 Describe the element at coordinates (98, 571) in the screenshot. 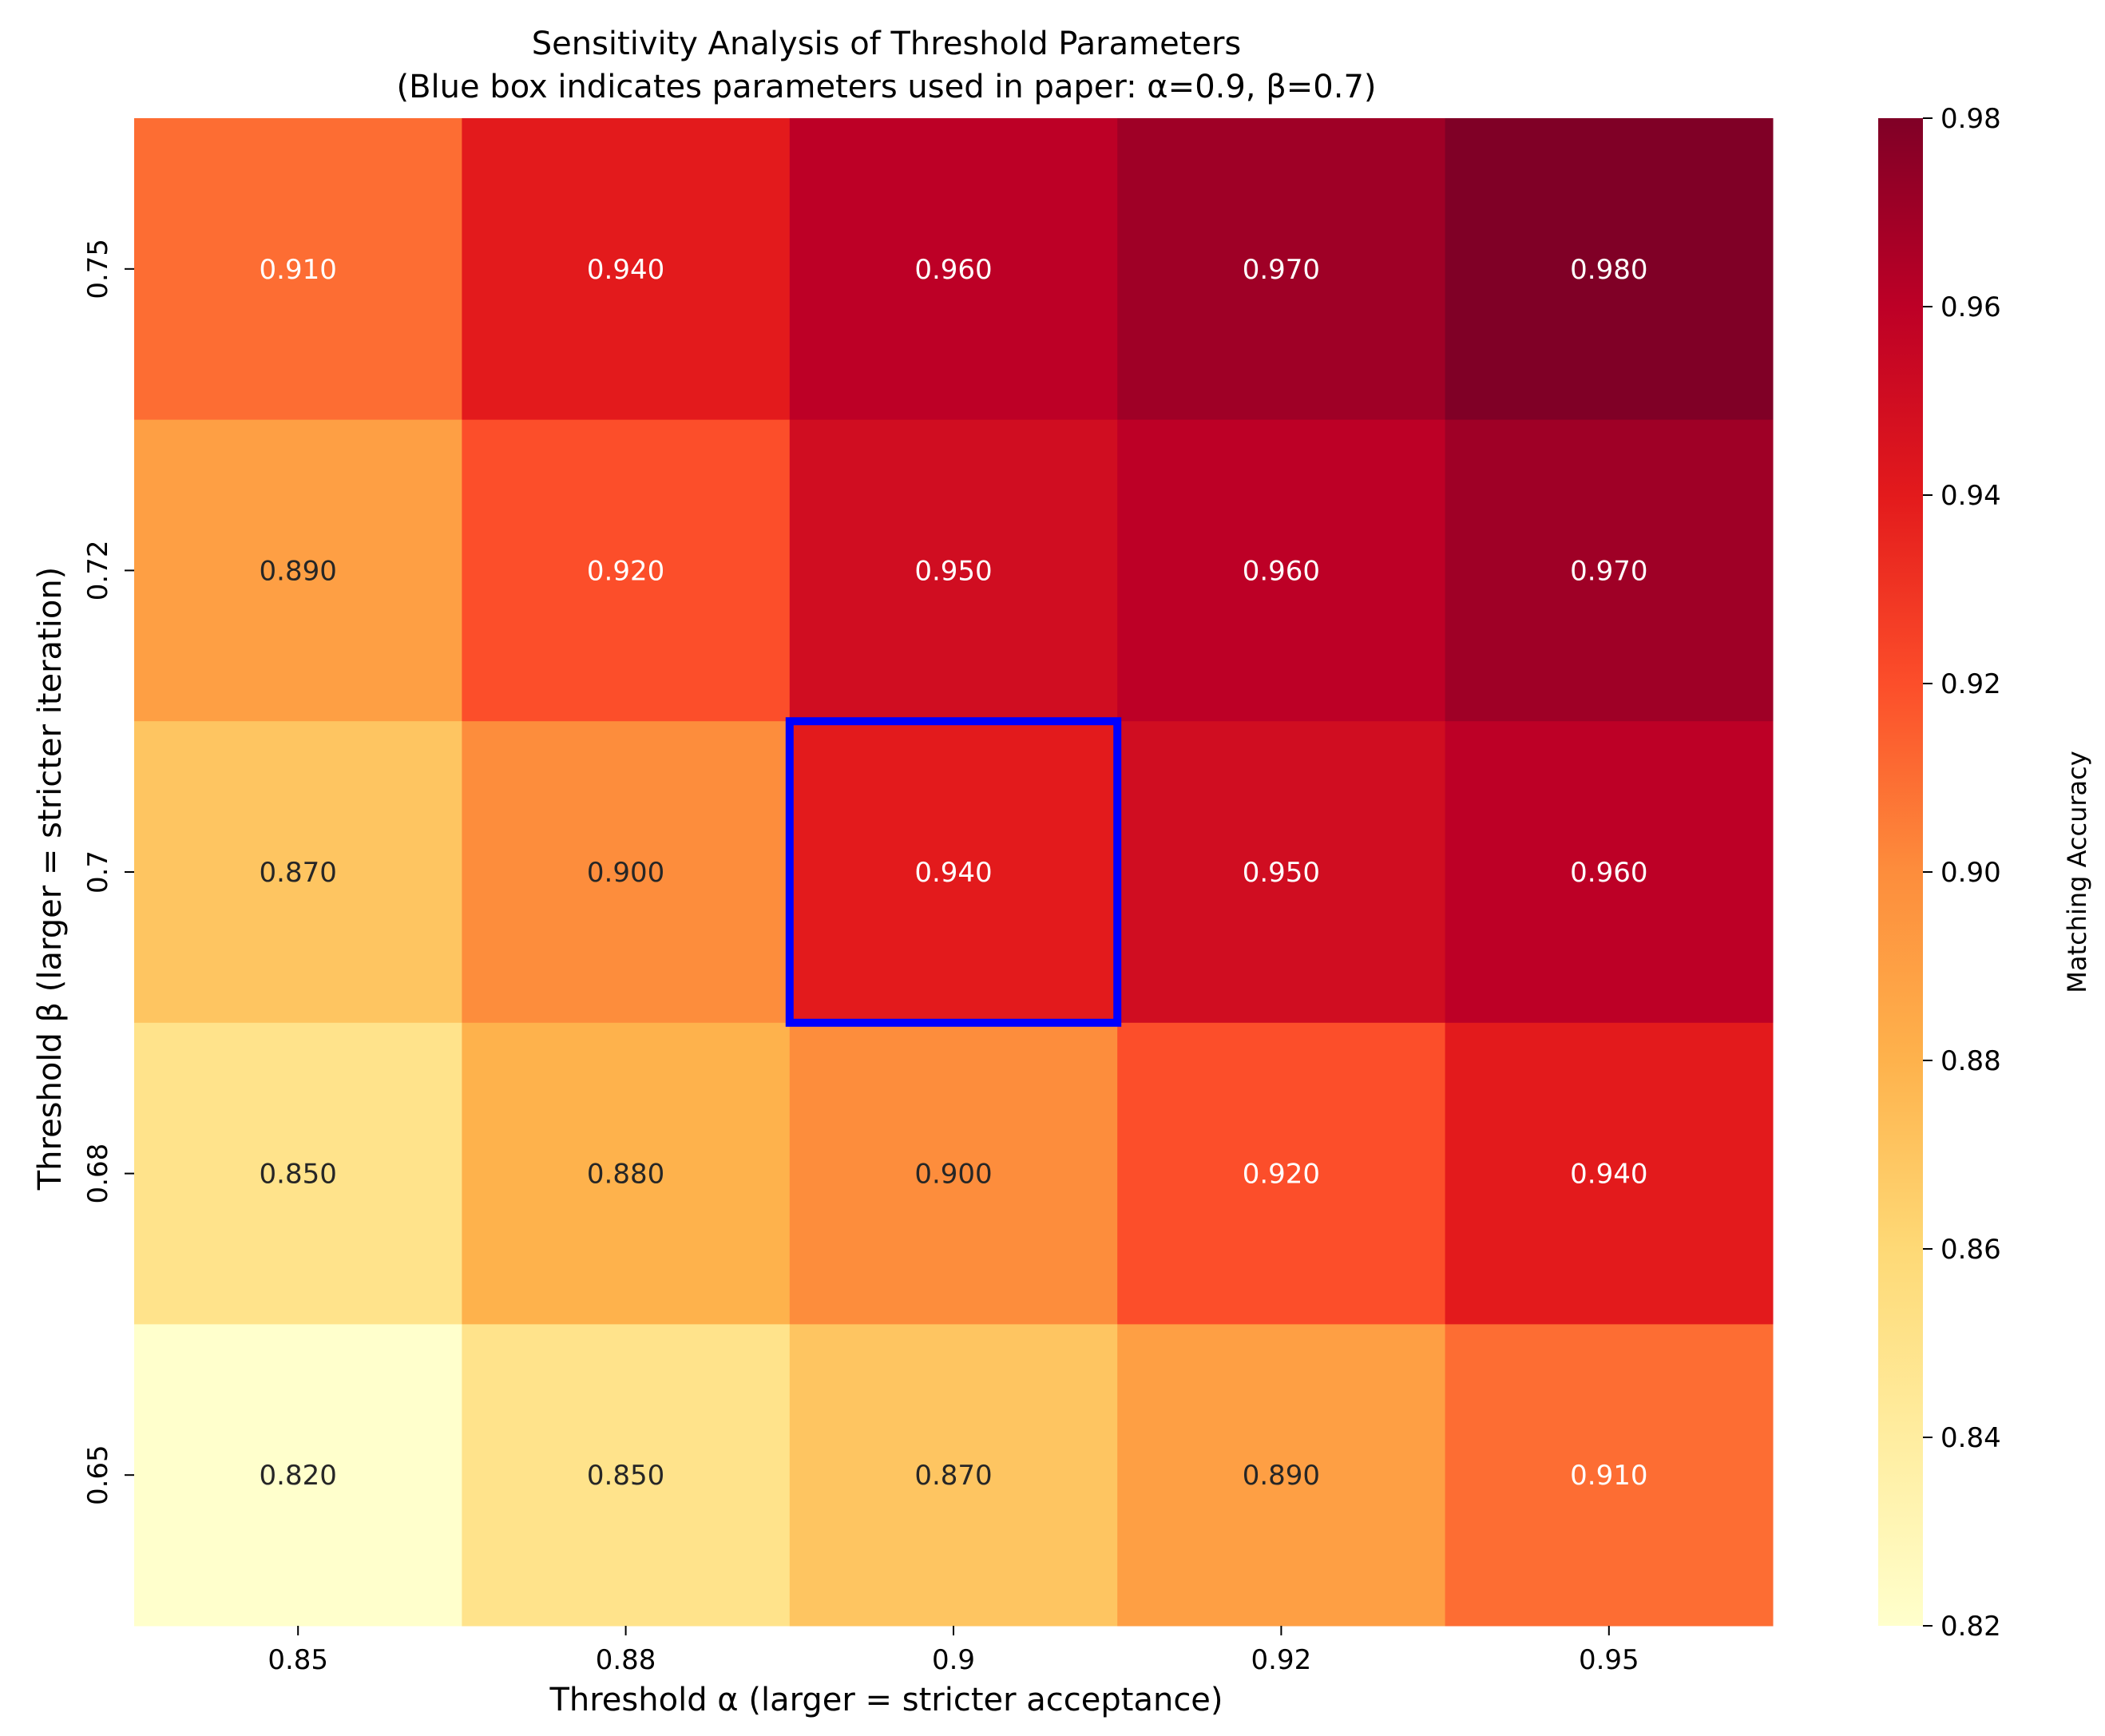

I see `y-tick-label: 0.72` at that location.